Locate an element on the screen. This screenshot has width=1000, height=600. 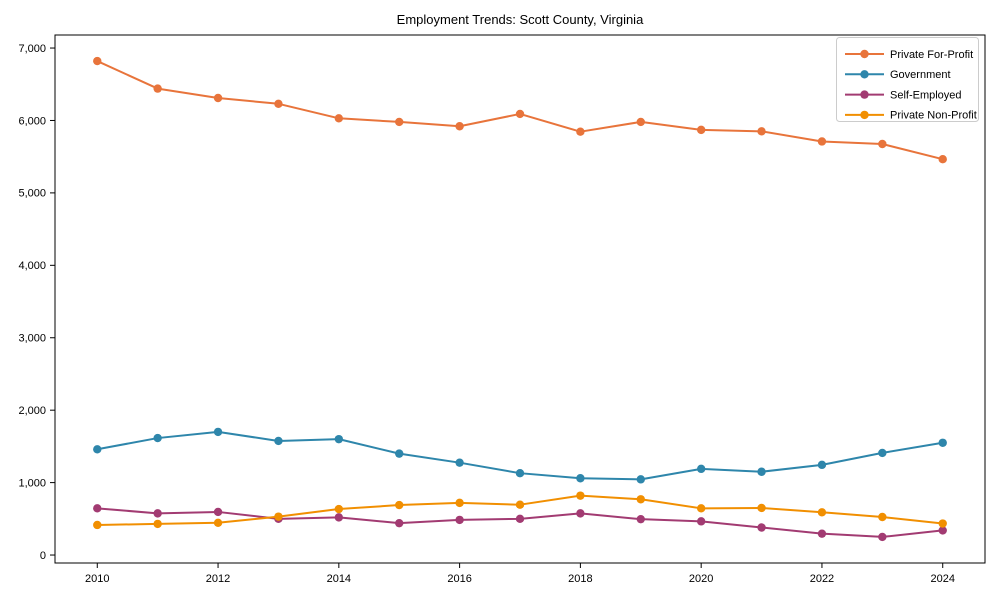
legend-item-government: Government is located at coordinates (898, 75).